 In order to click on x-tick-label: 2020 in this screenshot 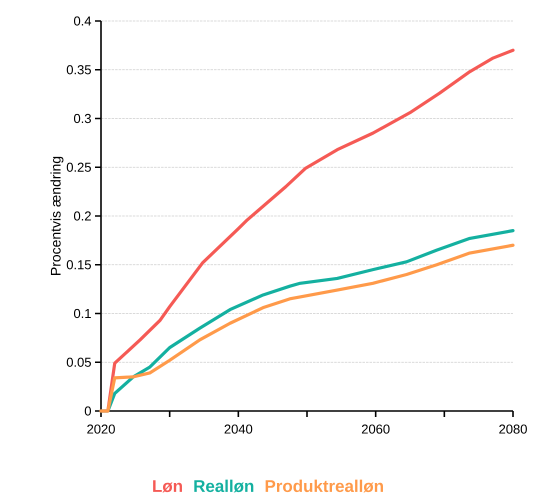, I will do `click(101, 429)`.